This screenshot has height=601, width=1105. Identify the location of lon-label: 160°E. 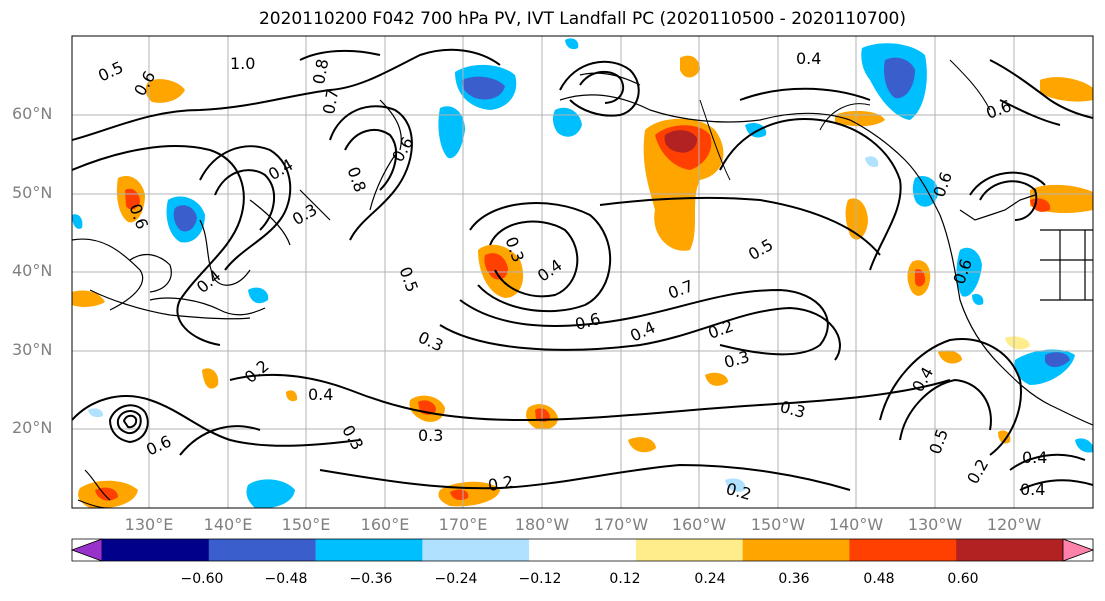
(385, 524).